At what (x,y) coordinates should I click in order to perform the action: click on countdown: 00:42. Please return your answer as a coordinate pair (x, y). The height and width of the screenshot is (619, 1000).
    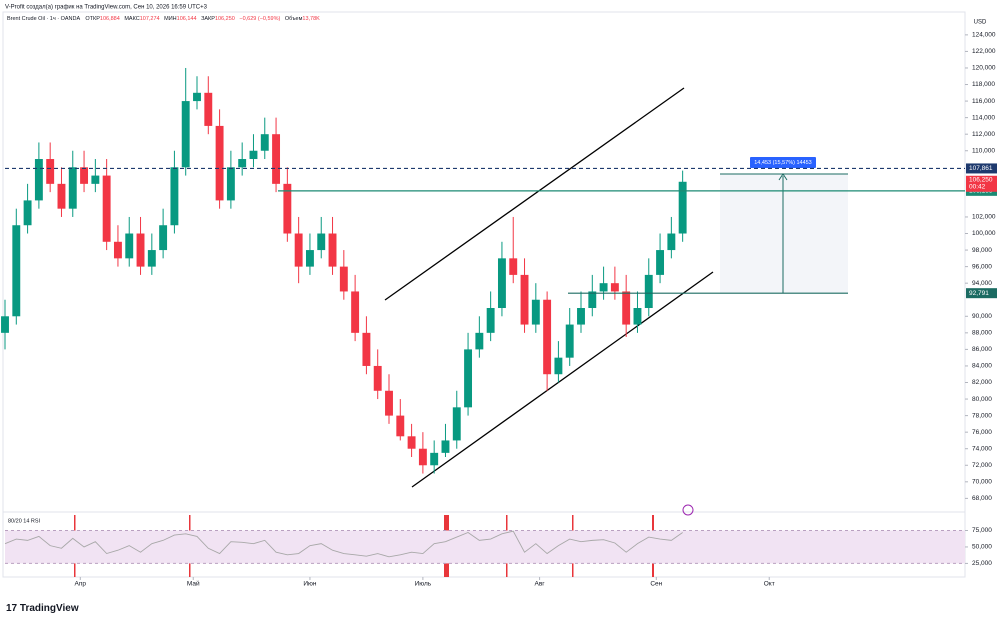
    Looking at the image, I should click on (977, 187).